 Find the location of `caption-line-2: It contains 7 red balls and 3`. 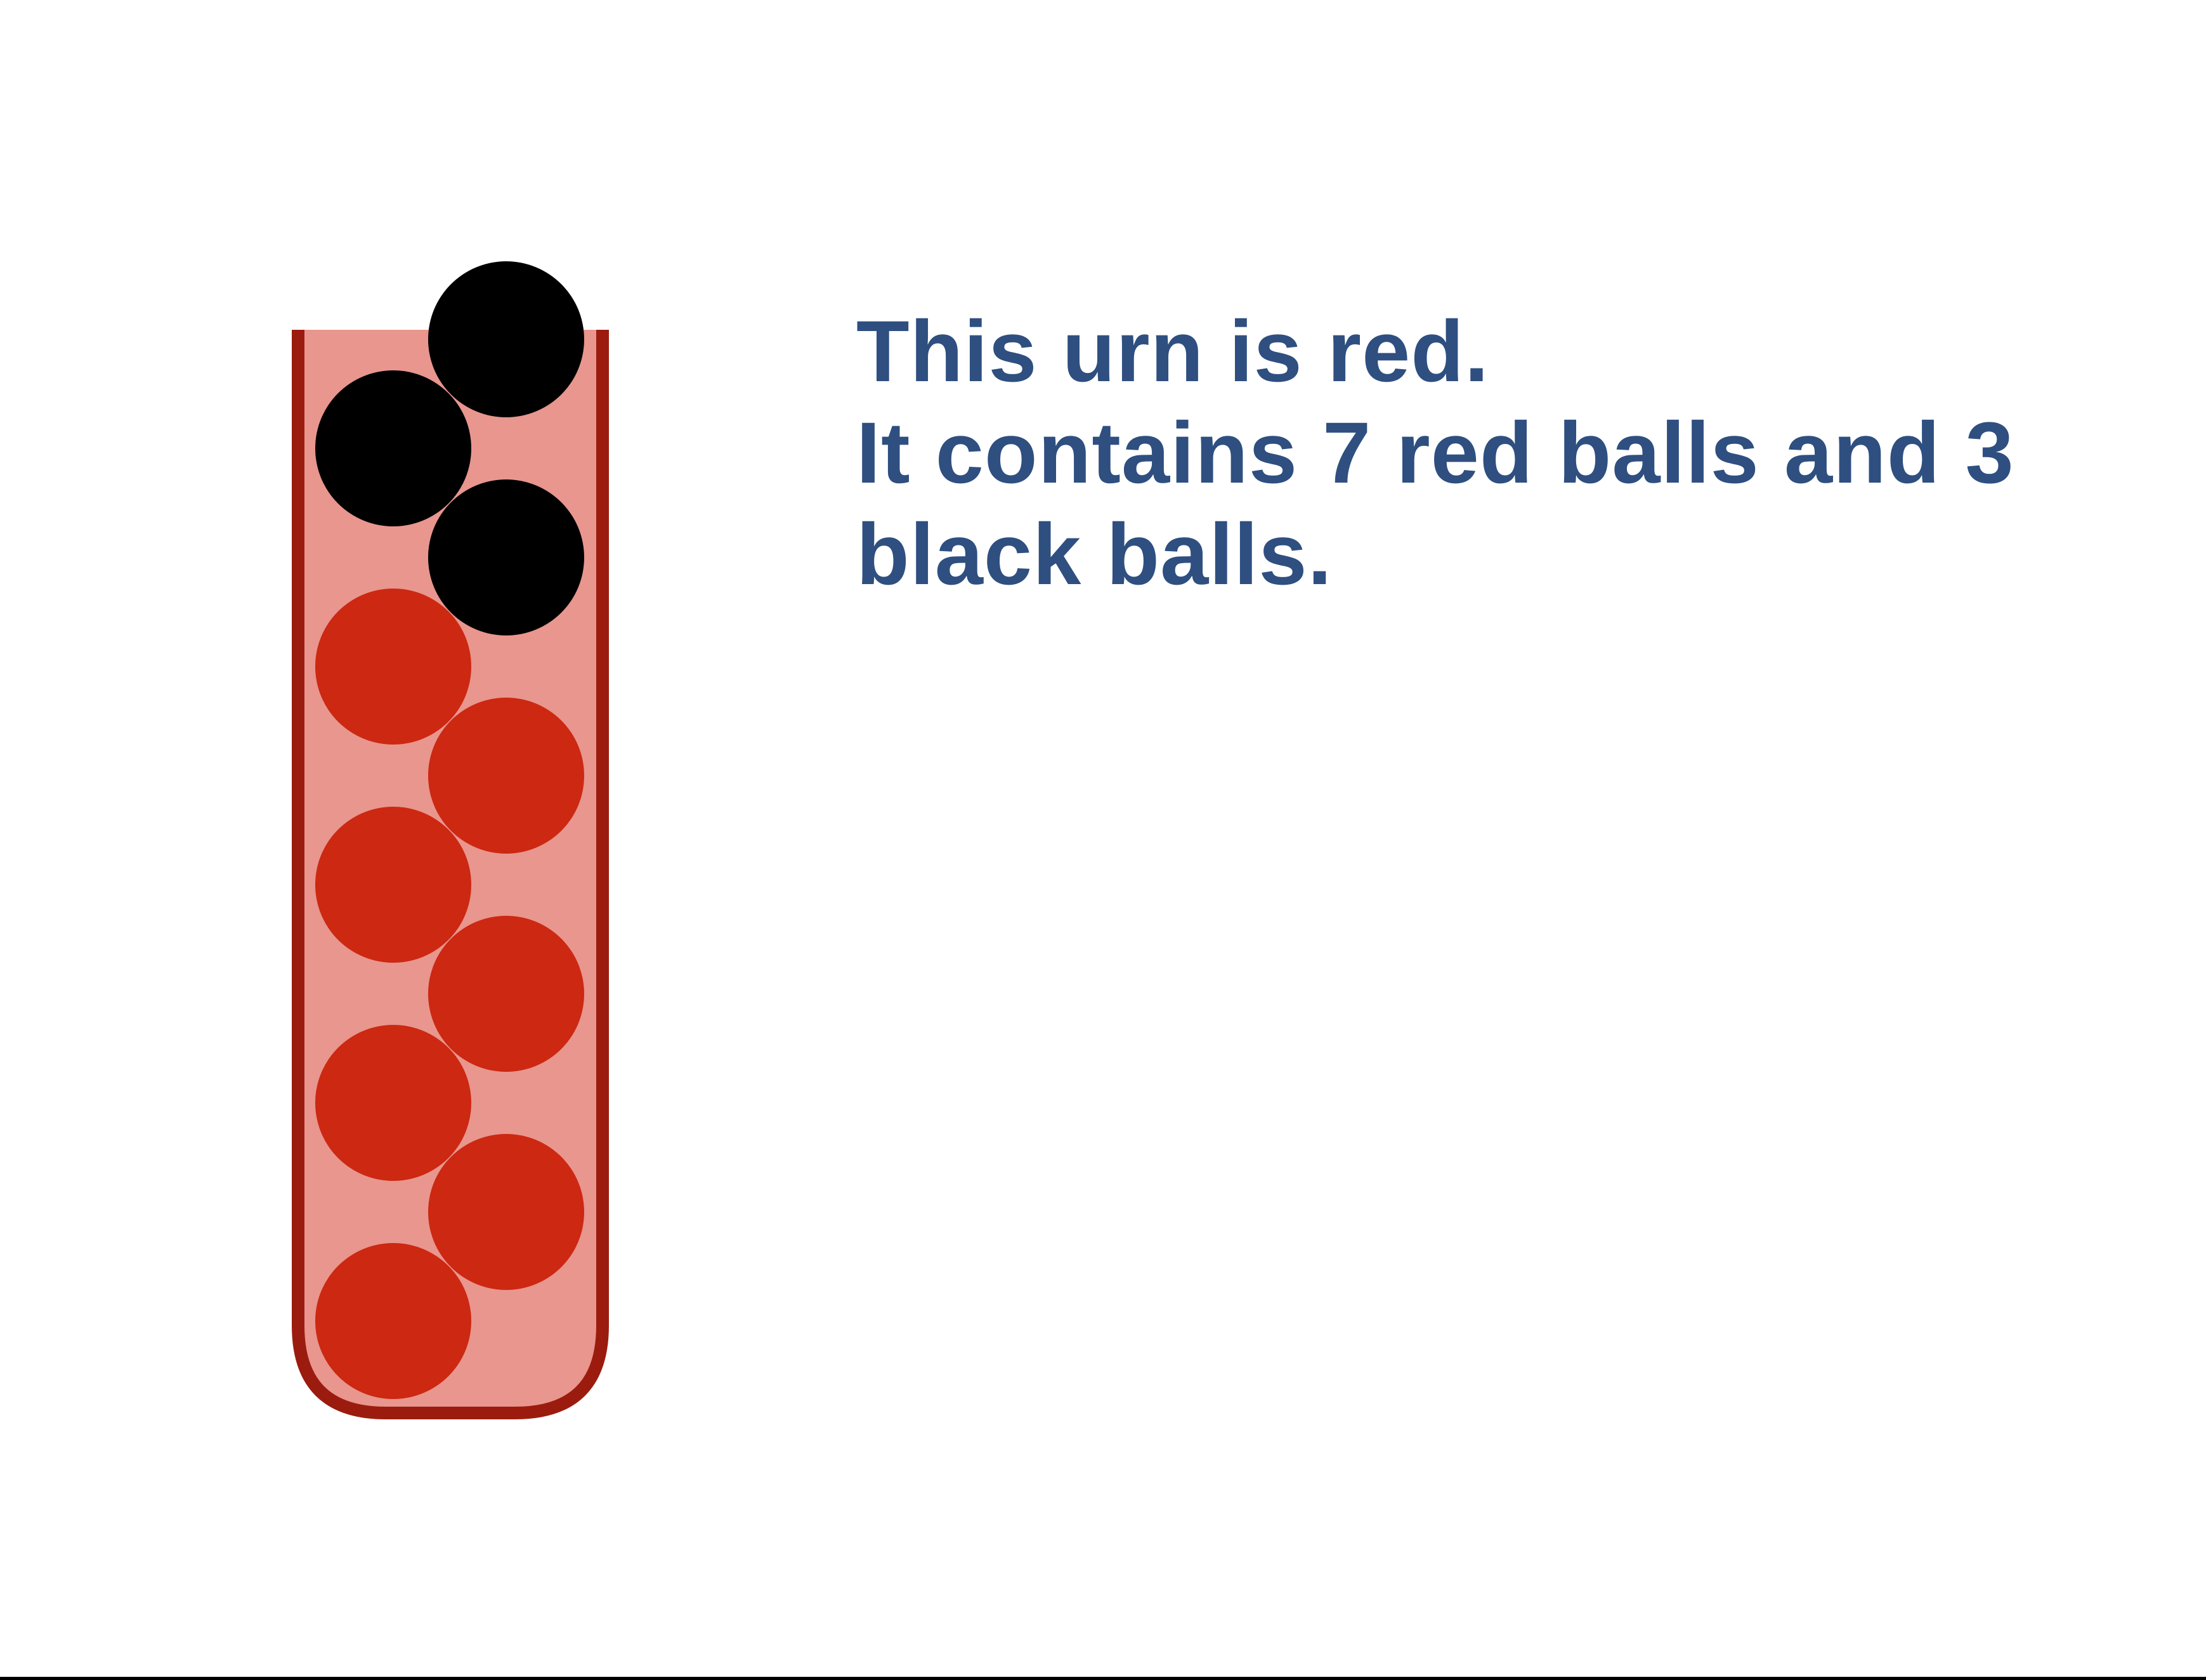

caption-line-2: It contains 7 red balls and 3 is located at coordinates (1435, 453).